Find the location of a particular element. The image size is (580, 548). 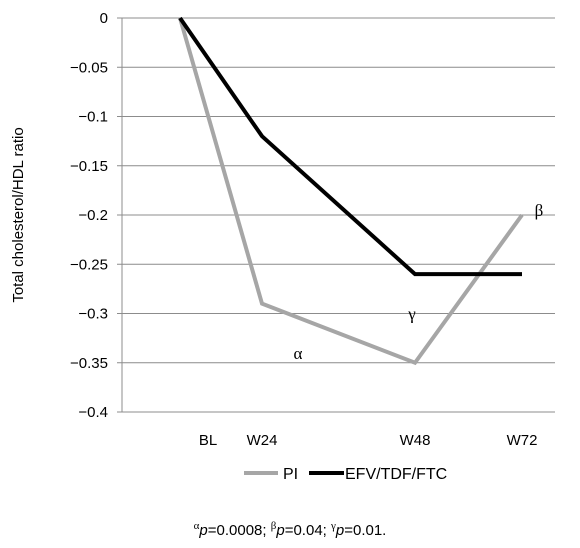

annotation-label: α is located at coordinates (298, 353).